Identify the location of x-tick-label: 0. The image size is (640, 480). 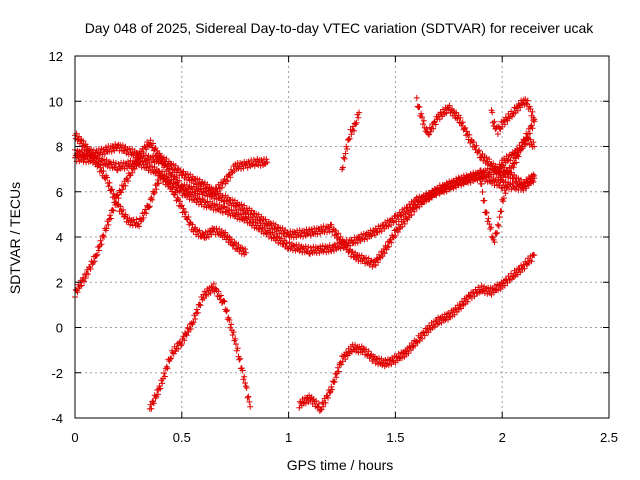
(74, 437).